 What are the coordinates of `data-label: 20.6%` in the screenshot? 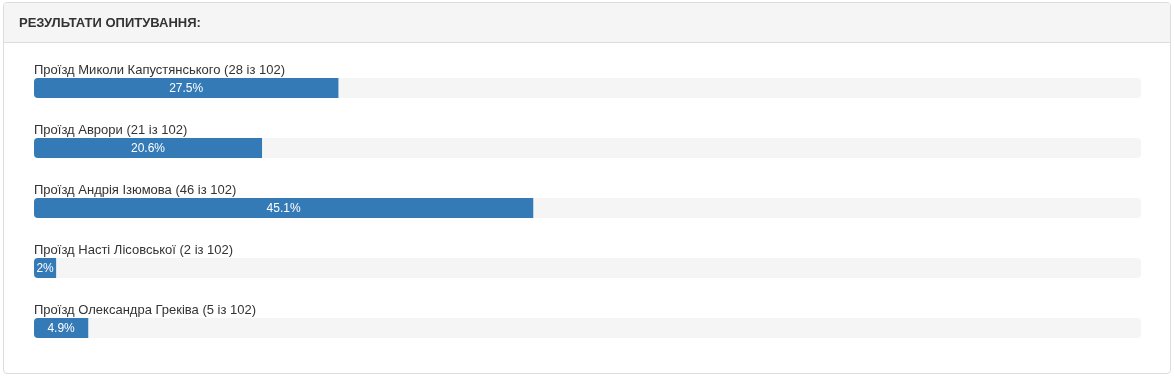 It's located at (148, 148).